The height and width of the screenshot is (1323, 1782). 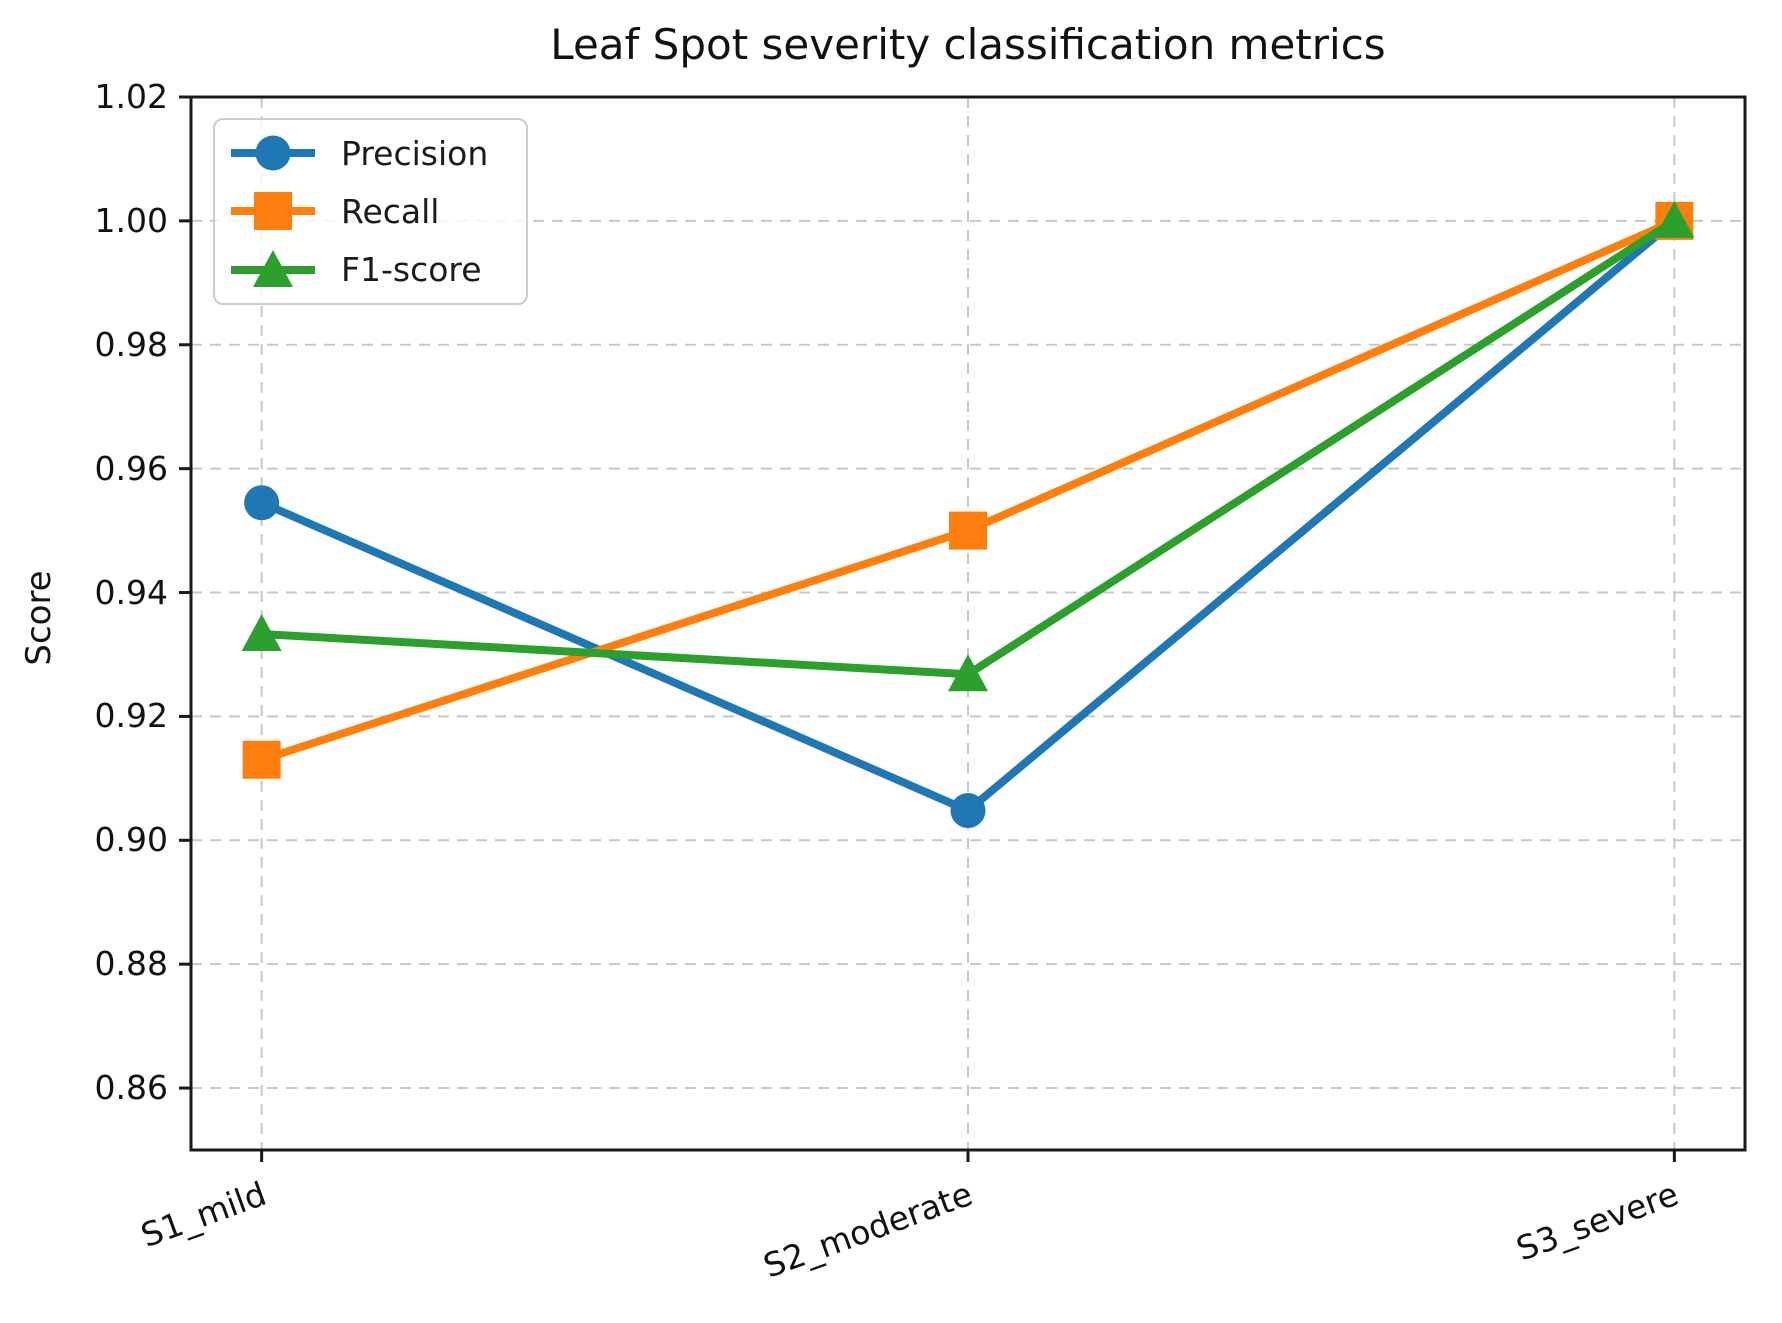 What do you see at coordinates (411, 270) in the screenshot?
I see `legend-label: F1-score` at bounding box center [411, 270].